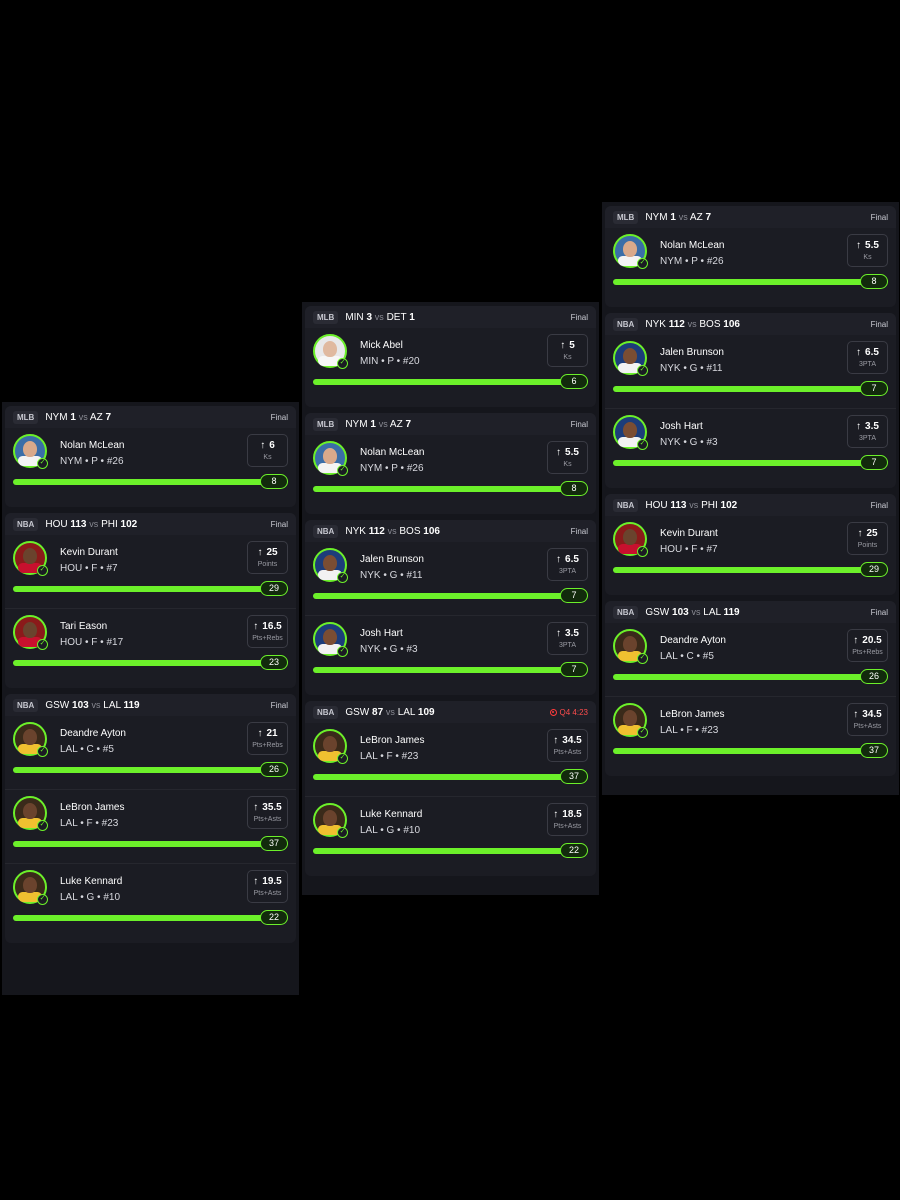 This screenshot has width=900, height=1200. I want to click on picks-list: ✓ Nolan McLean NYM • P • #26 ↑ 5.5 Ks 8, so click(450, 471).